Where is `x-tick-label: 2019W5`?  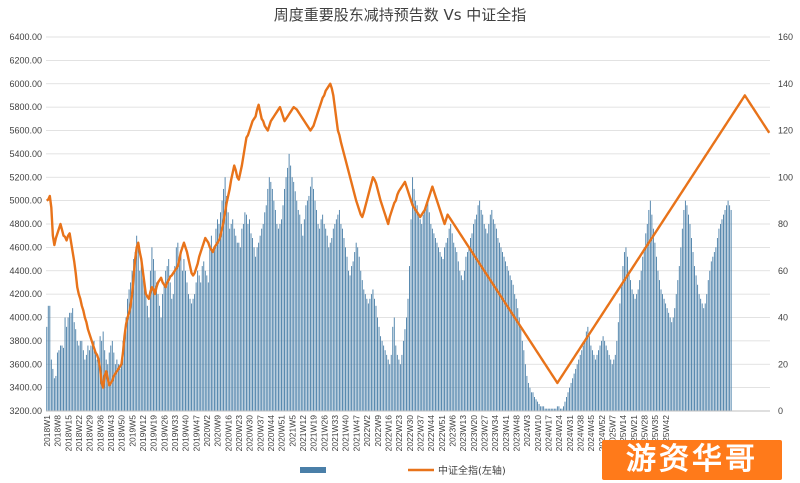 x-tick-label: 2019W5 is located at coordinates (132, 431).